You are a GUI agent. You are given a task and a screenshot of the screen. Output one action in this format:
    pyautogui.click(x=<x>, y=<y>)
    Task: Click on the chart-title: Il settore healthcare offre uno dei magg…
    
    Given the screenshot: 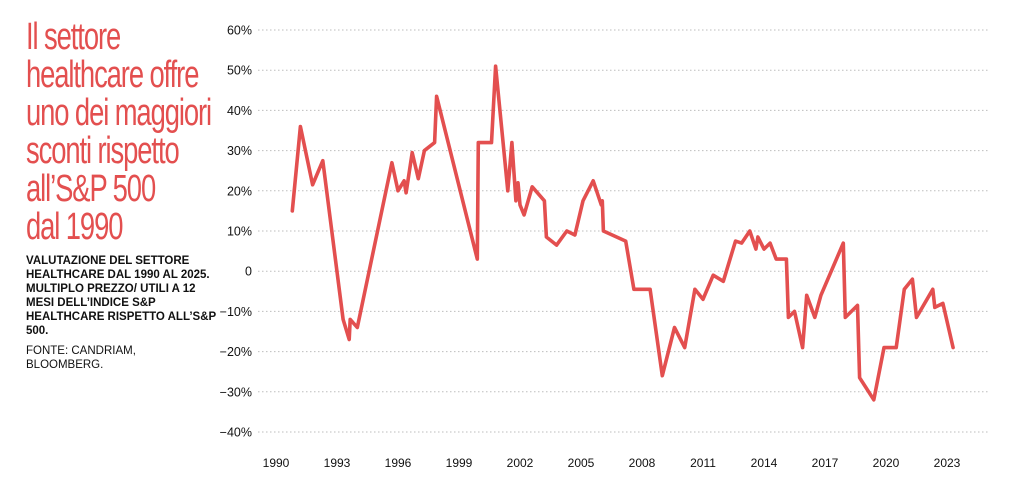 What is the action you would take?
    pyautogui.click(x=119, y=132)
    